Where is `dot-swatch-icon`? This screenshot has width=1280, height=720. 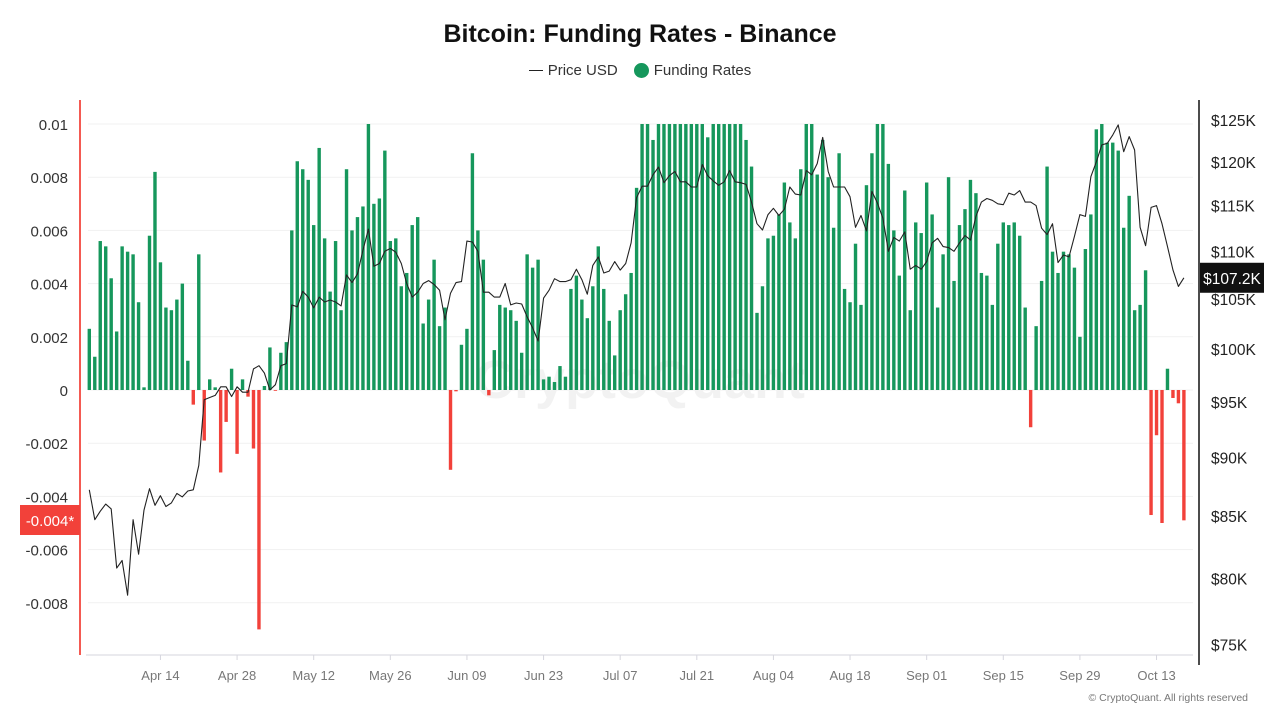
dot-swatch-icon is located at coordinates (641, 70).